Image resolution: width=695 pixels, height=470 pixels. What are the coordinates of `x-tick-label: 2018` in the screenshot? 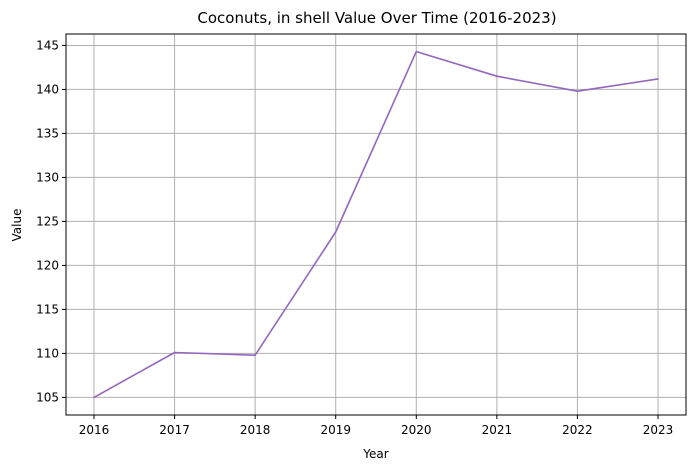 It's located at (255, 430).